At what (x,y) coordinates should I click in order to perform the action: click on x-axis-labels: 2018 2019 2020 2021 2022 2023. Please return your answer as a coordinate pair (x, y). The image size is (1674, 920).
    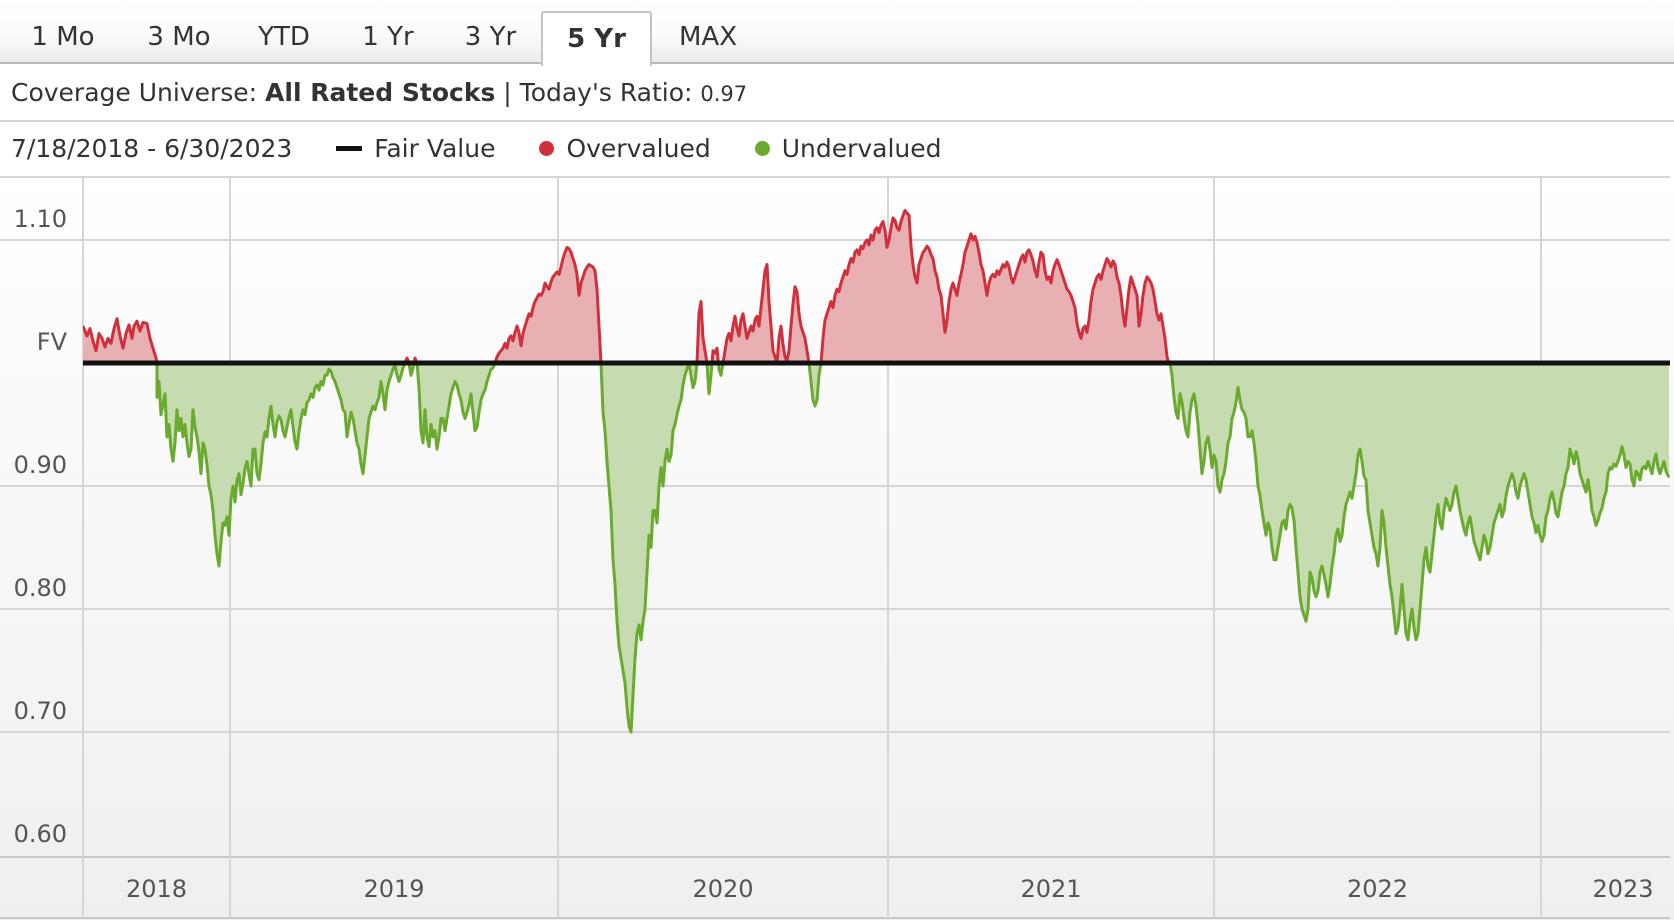
    Looking at the image, I should click on (890, 889).